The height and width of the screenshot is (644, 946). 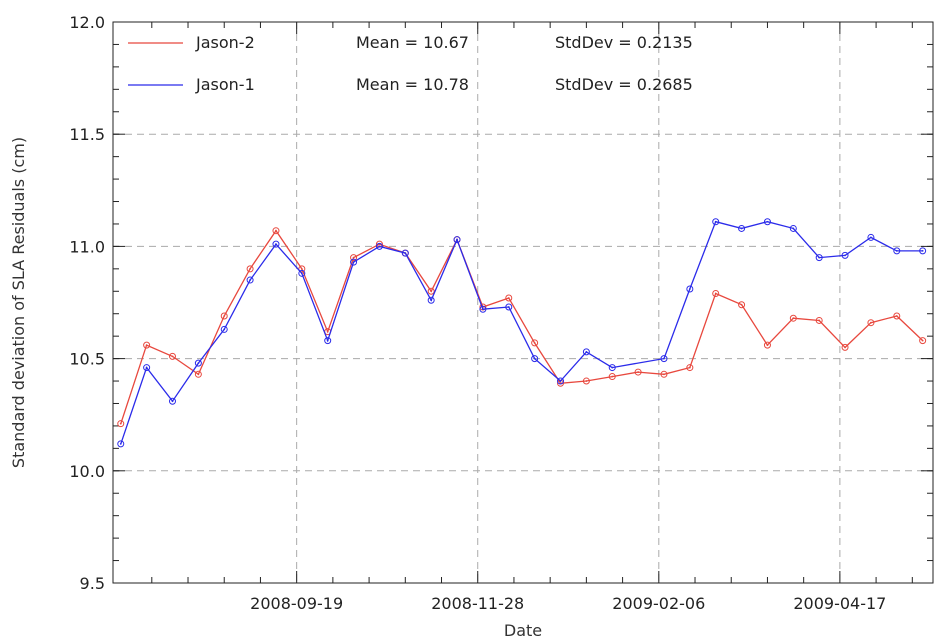 I want to click on y-tick-label: 10.5, so click(x=87, y=359).